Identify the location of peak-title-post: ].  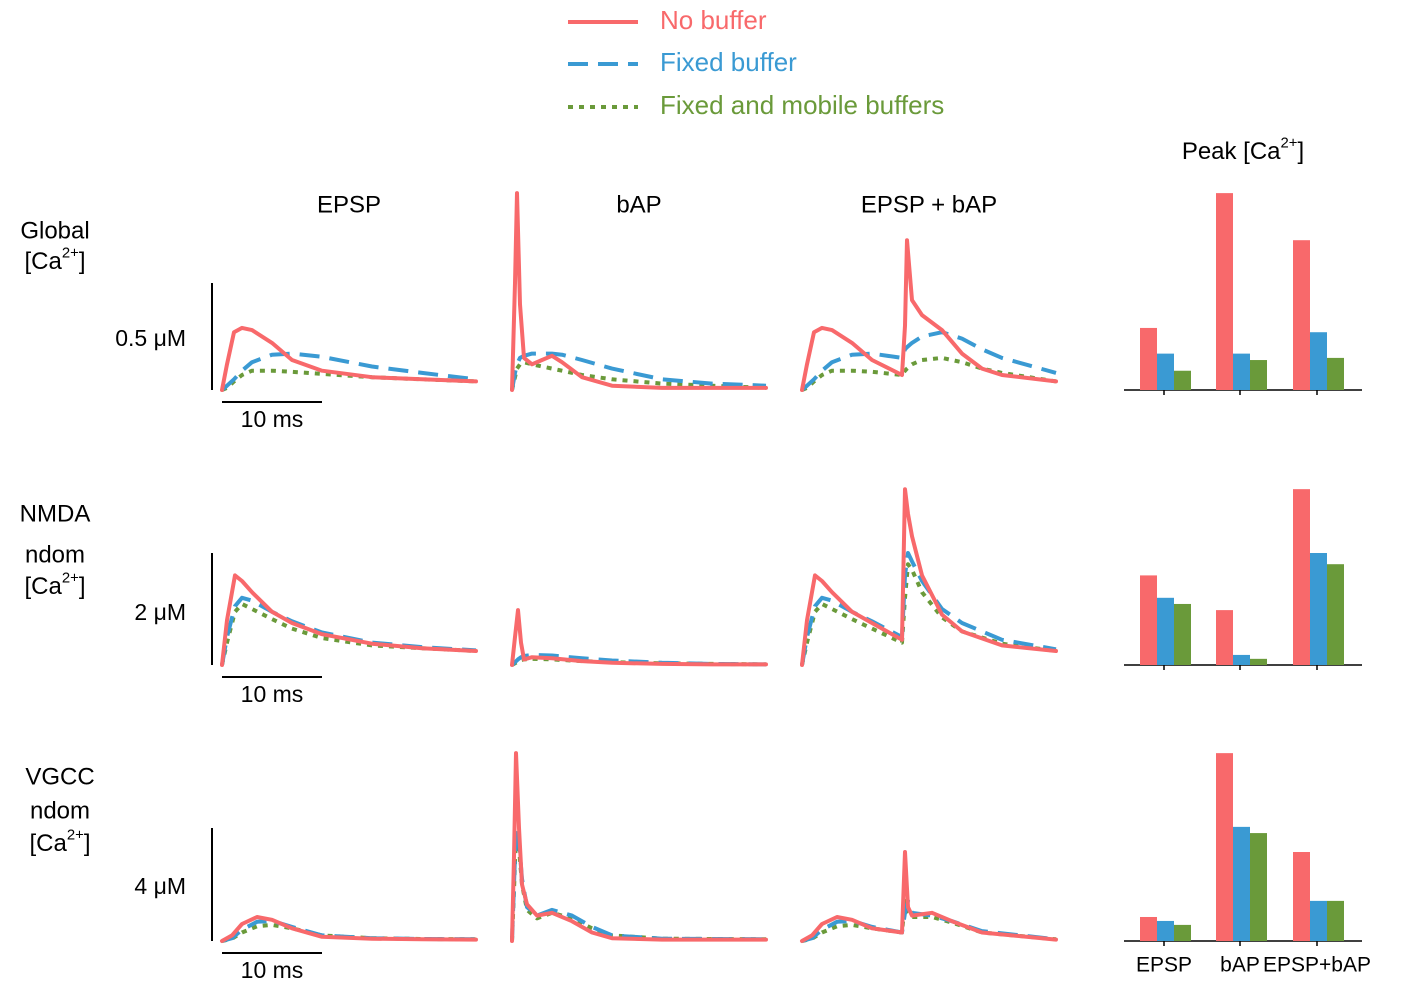
(1301, 151).